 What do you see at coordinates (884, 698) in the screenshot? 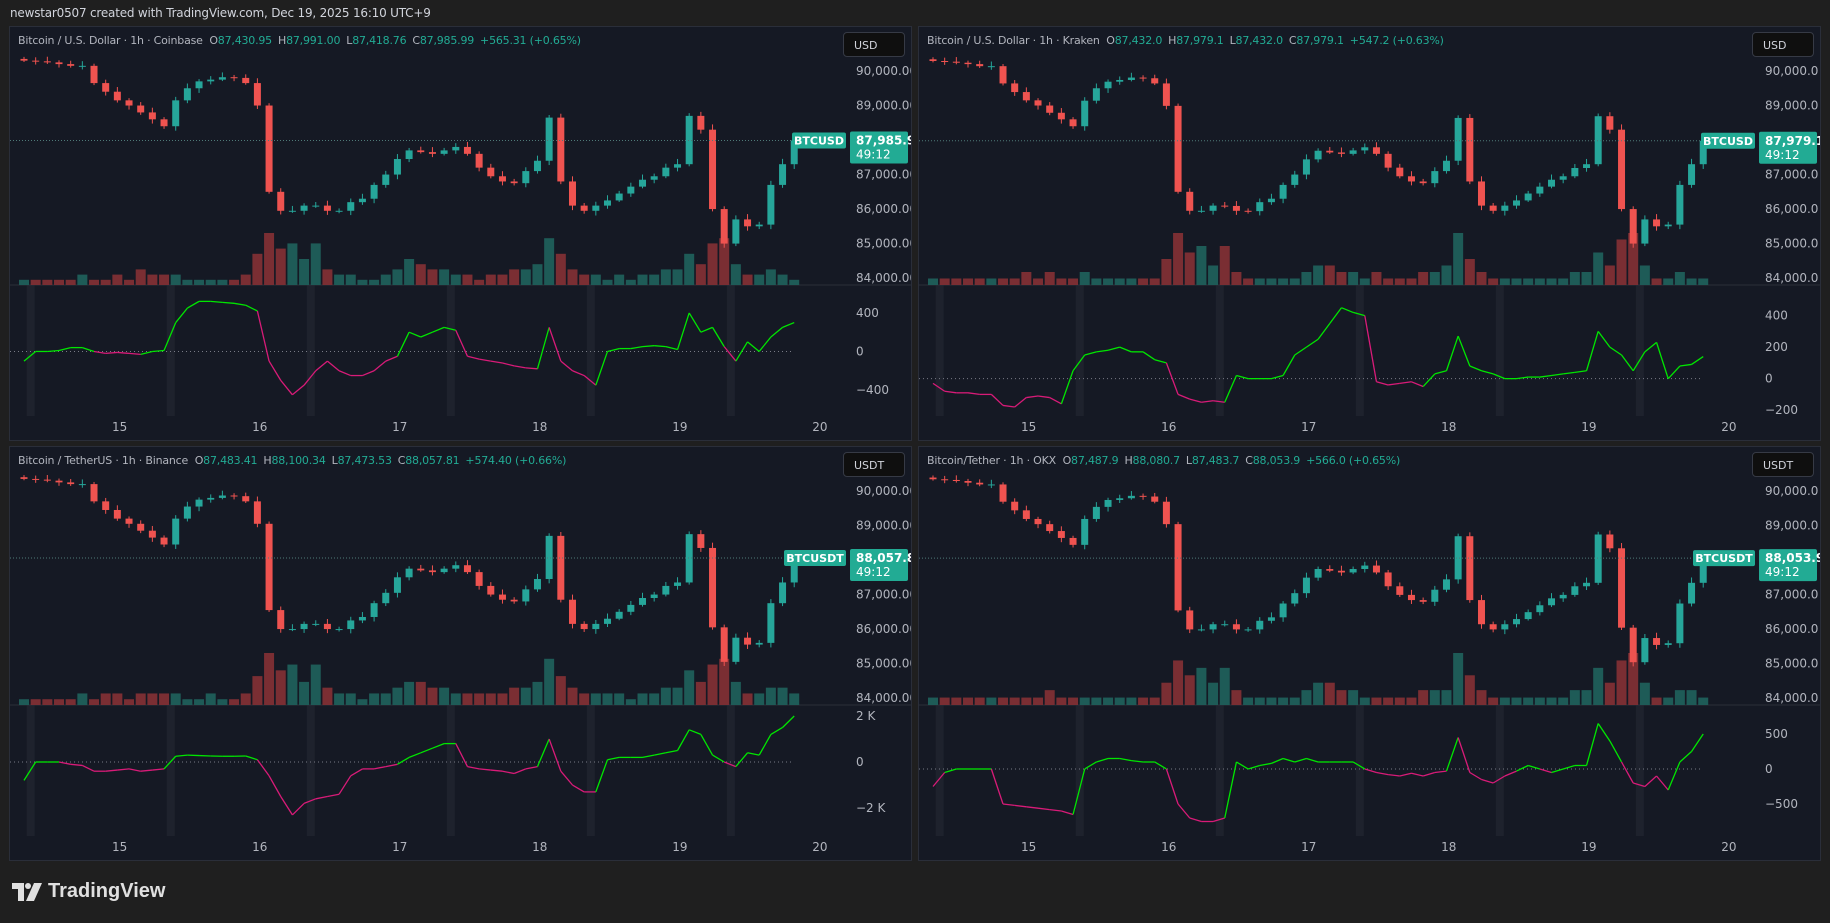
I see `price-tick-label: 84,000.00` at bounding box center [884, 698].